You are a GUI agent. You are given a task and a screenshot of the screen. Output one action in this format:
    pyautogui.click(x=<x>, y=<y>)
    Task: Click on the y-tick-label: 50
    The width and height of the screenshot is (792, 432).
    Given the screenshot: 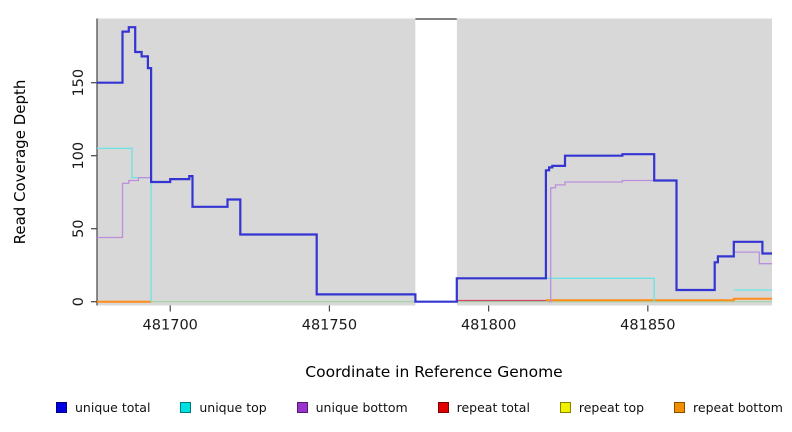 What is the action you would take?
    pyautogui.click(x=79, y=228)
    